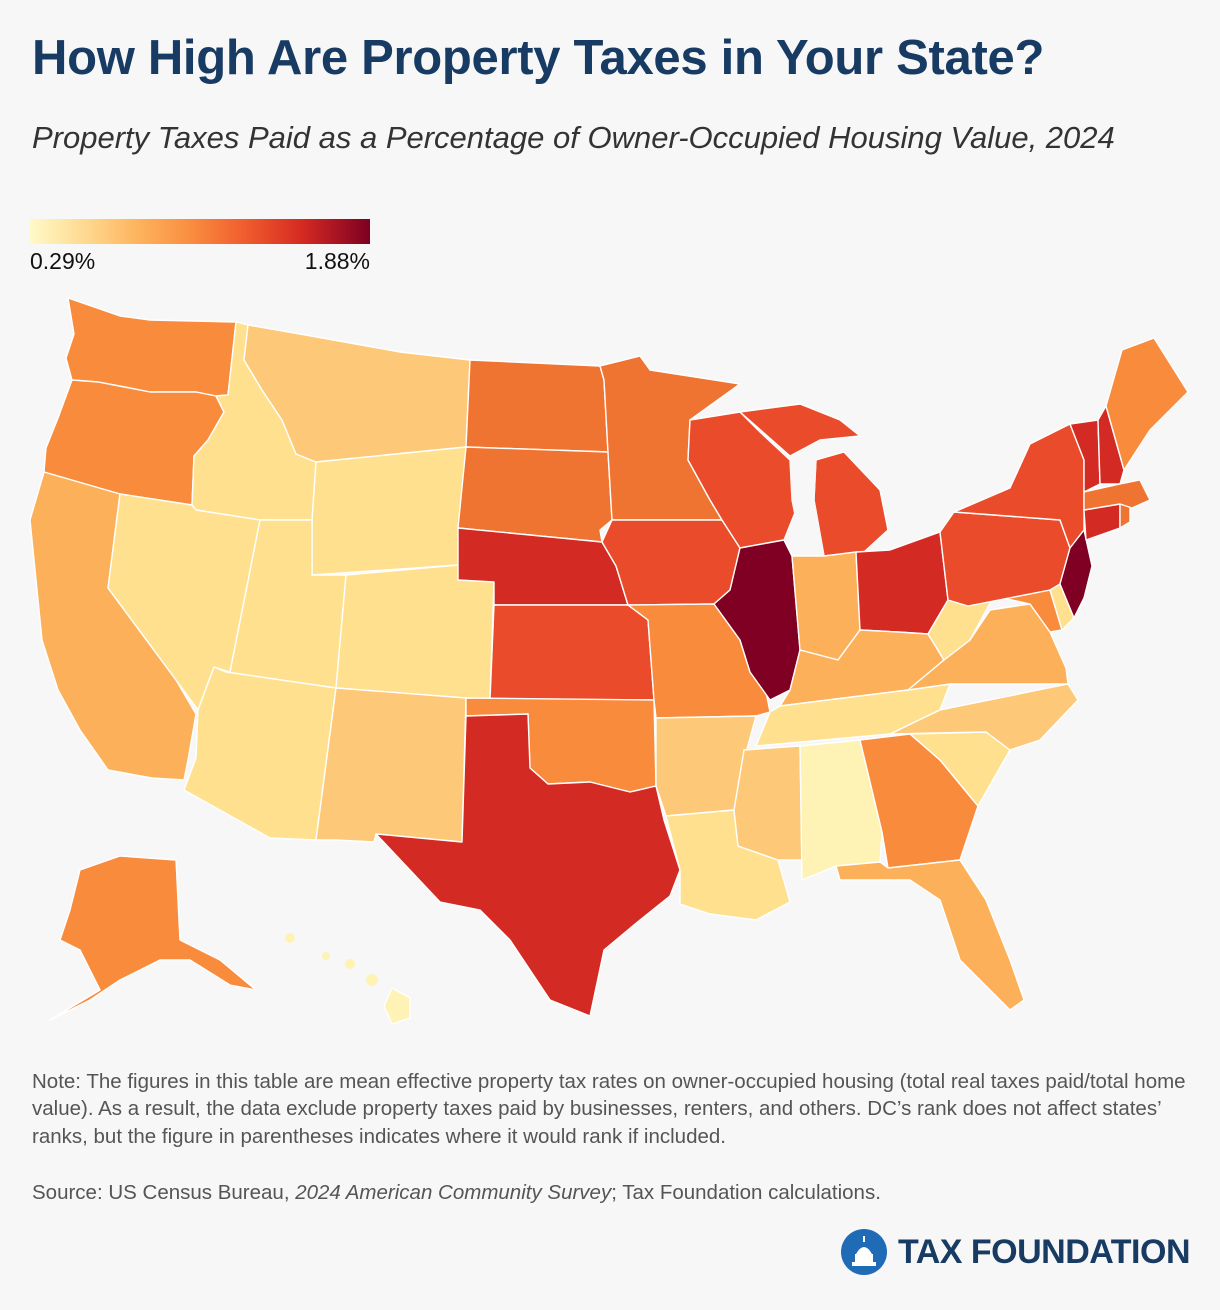 The image size is (1220, 1310). What do you see at coordinates (184, 602) in the screenshot?
I see `state-NV` at bounding box center [184, 602].